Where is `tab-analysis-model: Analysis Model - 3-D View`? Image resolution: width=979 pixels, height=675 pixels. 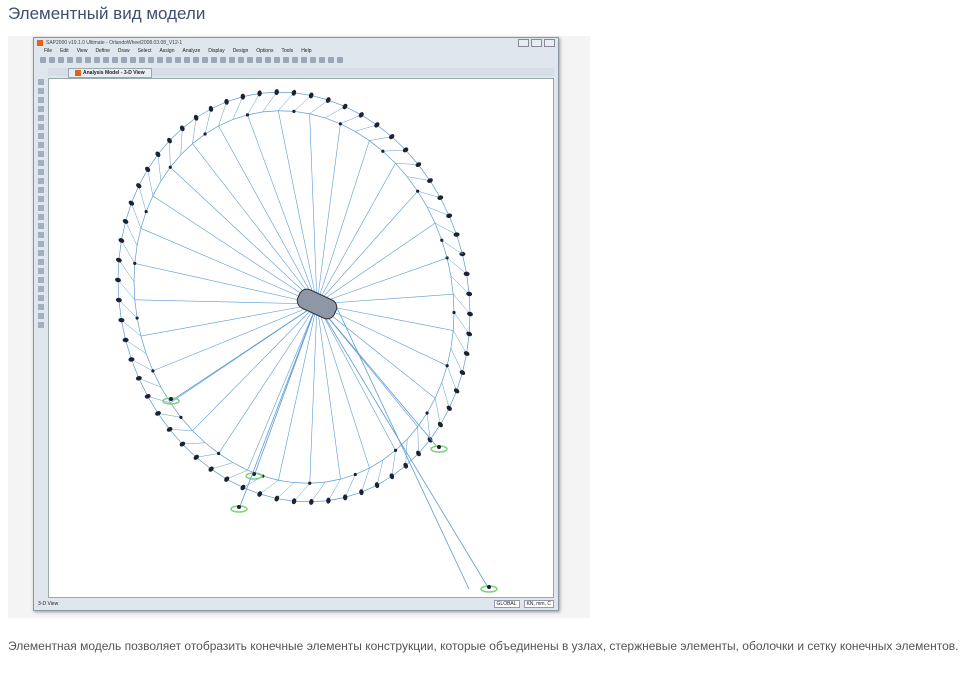 tab-analysis-model: Analysis Model - 3-D View is located at coordinates (110, 73).